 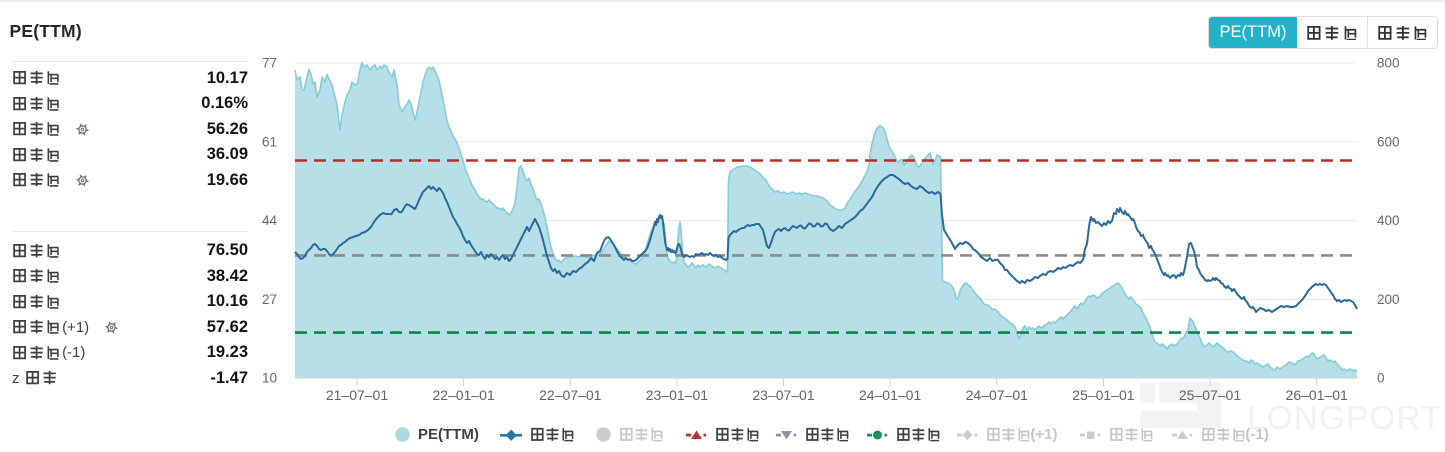 What do you see at coordinates (1103, 395) in the screenshot?
I see `svg-text: 25–01–01` at bounding box center [1103, 395].